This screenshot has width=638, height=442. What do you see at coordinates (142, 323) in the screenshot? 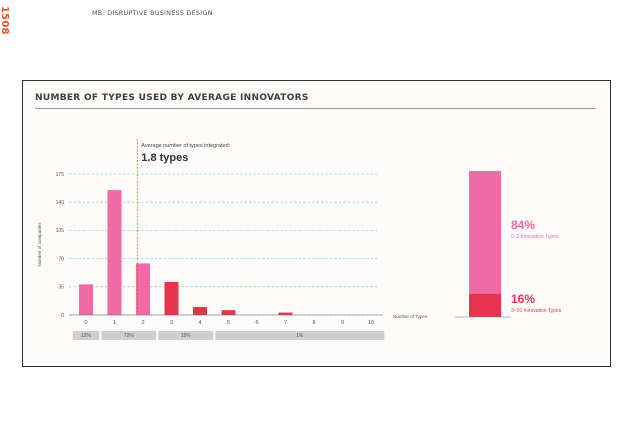
I see `x-tick-label: 2` at bounding box center [142, 323].